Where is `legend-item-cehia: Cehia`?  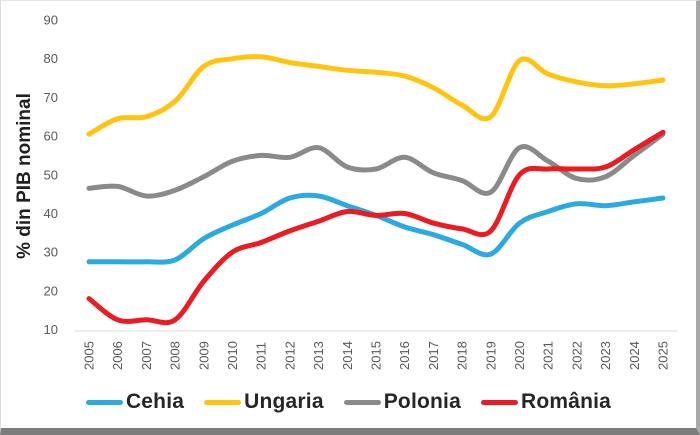 legend-item-cehia: Cehia is located at coordinates (135, 402).